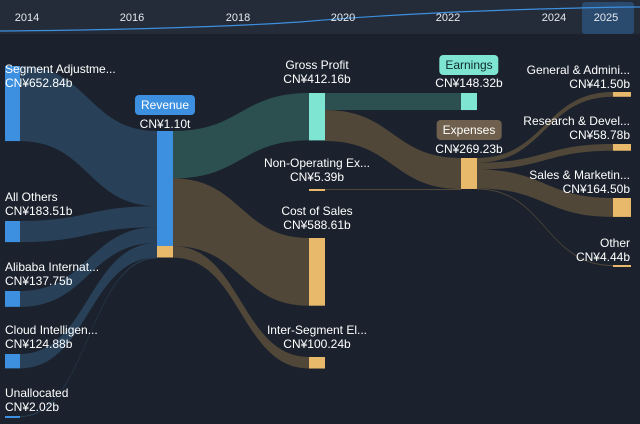 The image size is (640, 424). I want to click on node-bar-nonop, so click(317, 190).